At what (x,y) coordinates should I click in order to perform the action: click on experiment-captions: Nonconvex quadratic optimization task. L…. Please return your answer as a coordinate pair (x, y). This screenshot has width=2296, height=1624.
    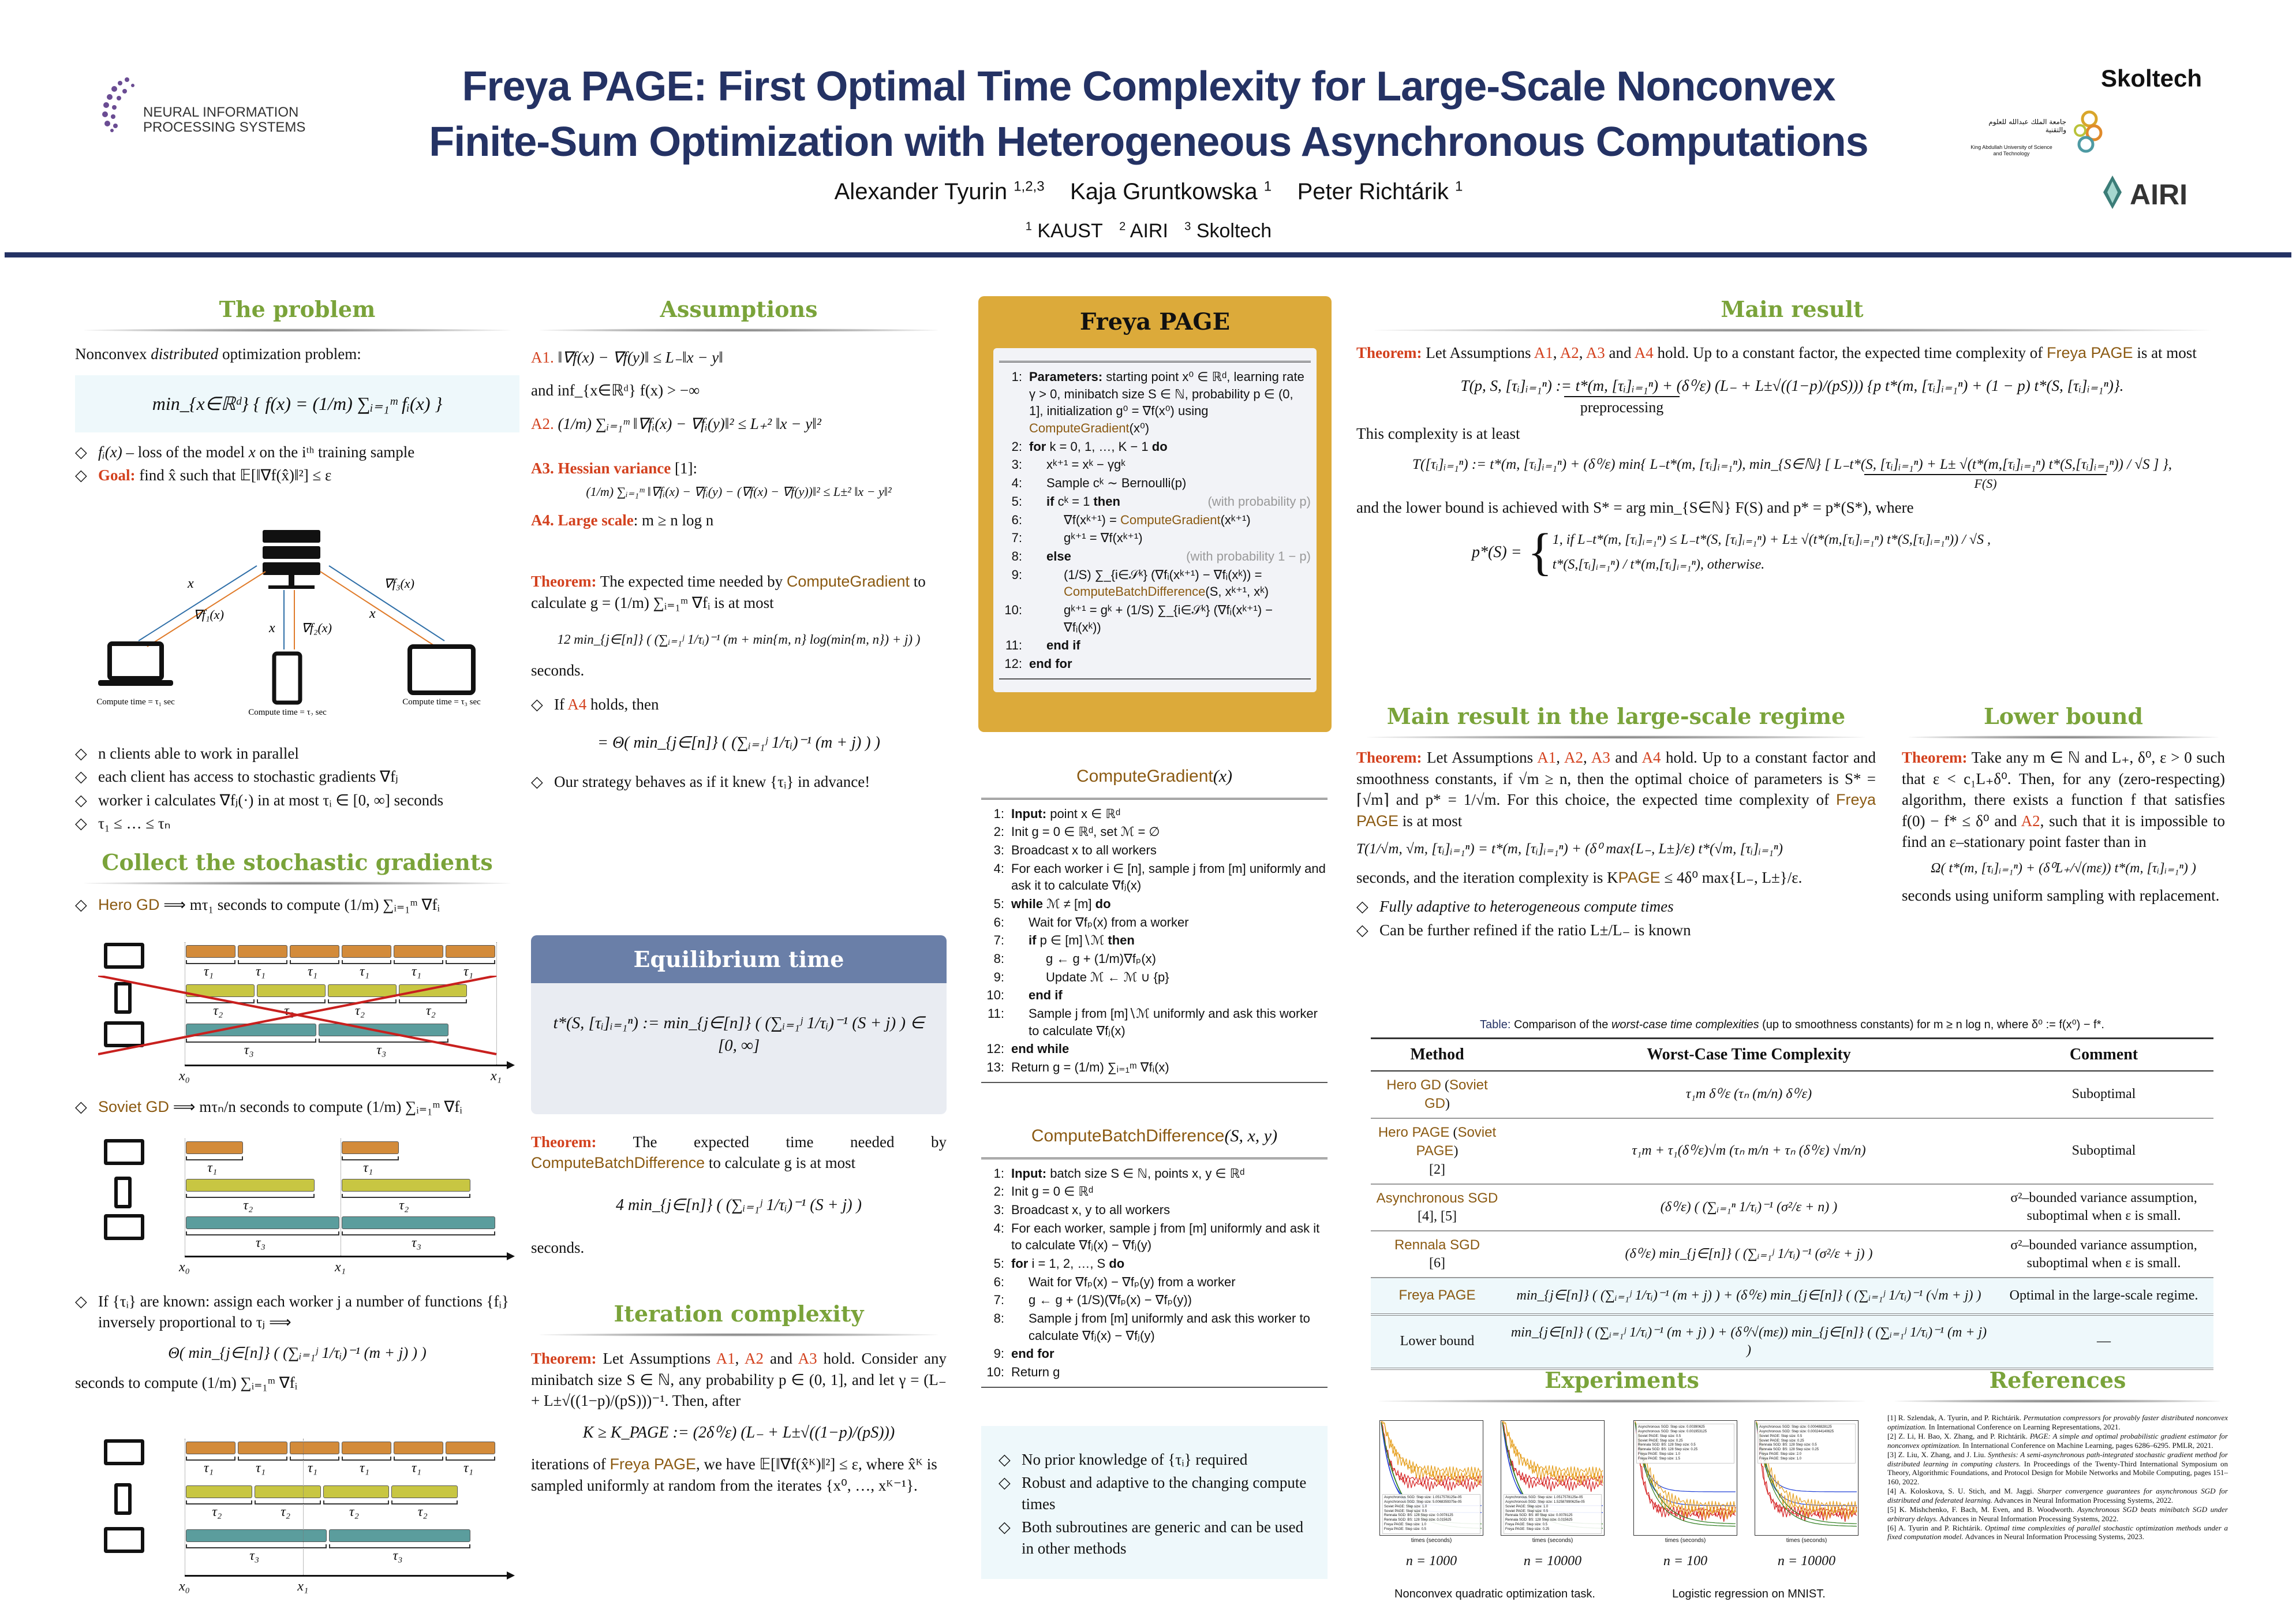
    Looking at the image, I should click on (1622, 1594).